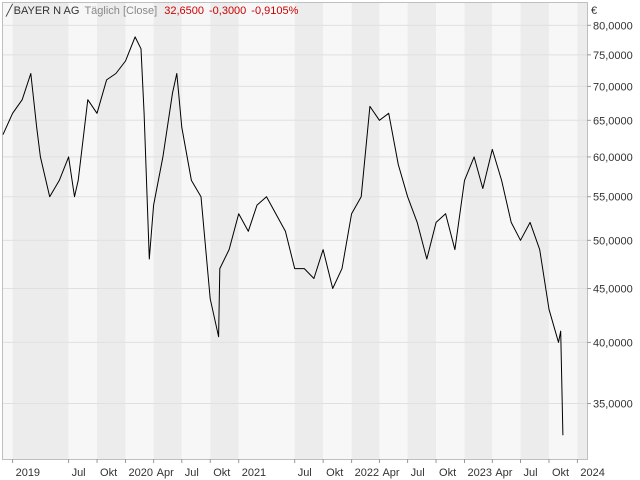  What do you see at coordinates (592, 473) in the screenshot?
I see `x-tick-label: 2024` at bounding box center [592, 473].